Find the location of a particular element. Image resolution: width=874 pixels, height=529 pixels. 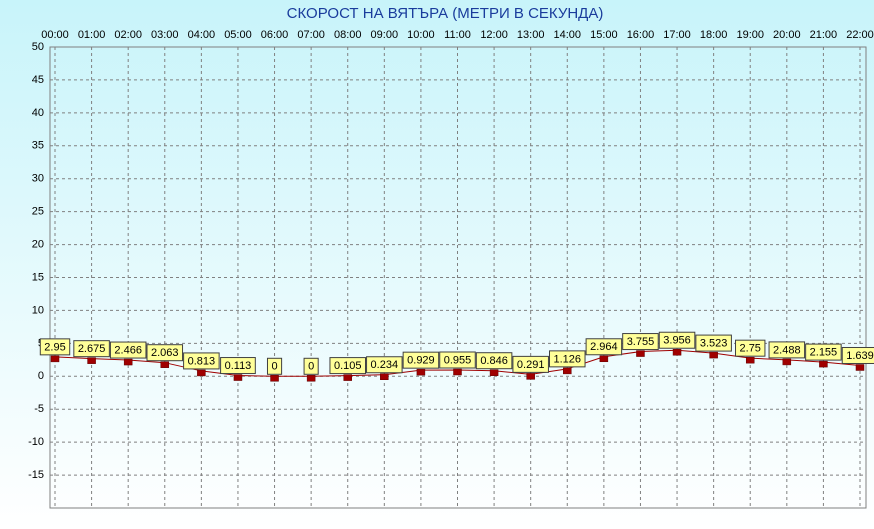

x-tick-label: 12:00 is located at coordinates (494, 35).